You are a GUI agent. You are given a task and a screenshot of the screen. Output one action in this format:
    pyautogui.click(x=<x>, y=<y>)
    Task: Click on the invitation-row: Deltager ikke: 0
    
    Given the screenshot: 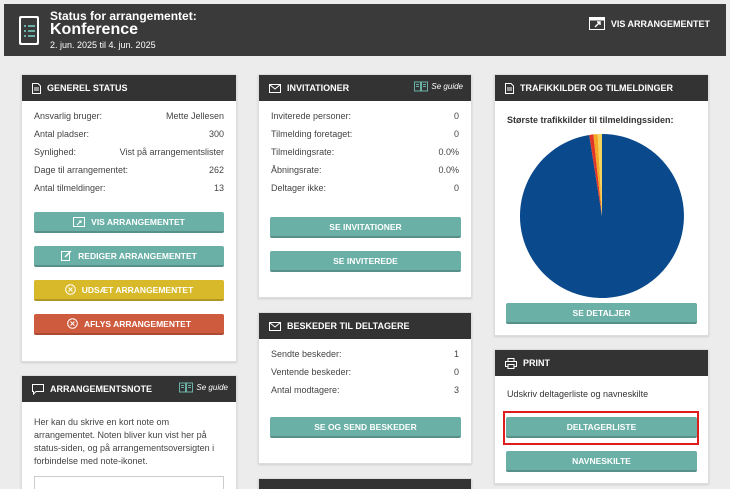 What is the action you would take?
    pyautogui.click(x=365, y=188)
    